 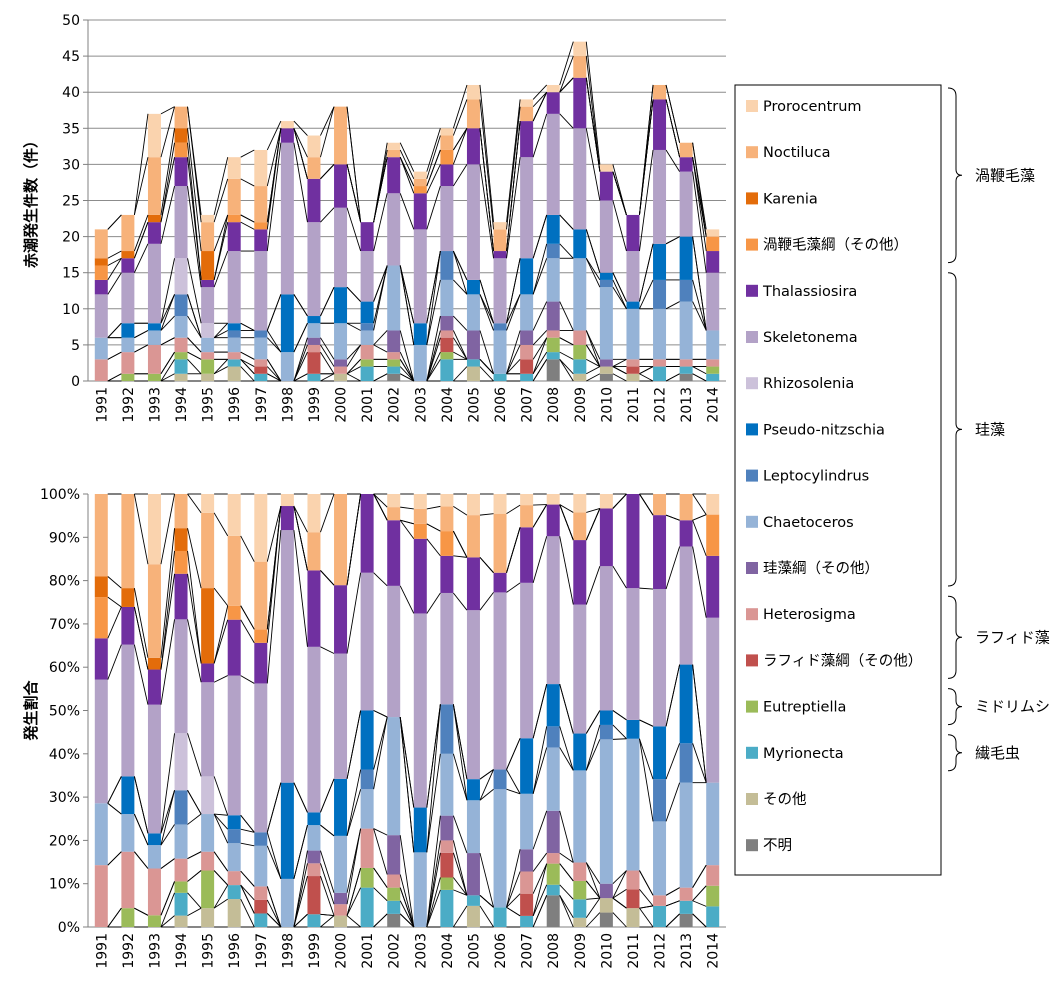 What do you see at coordinates (808, 384) in the screenshot?
I see `legend-label: Rhizosolenia` at bounding box center [808, 384].